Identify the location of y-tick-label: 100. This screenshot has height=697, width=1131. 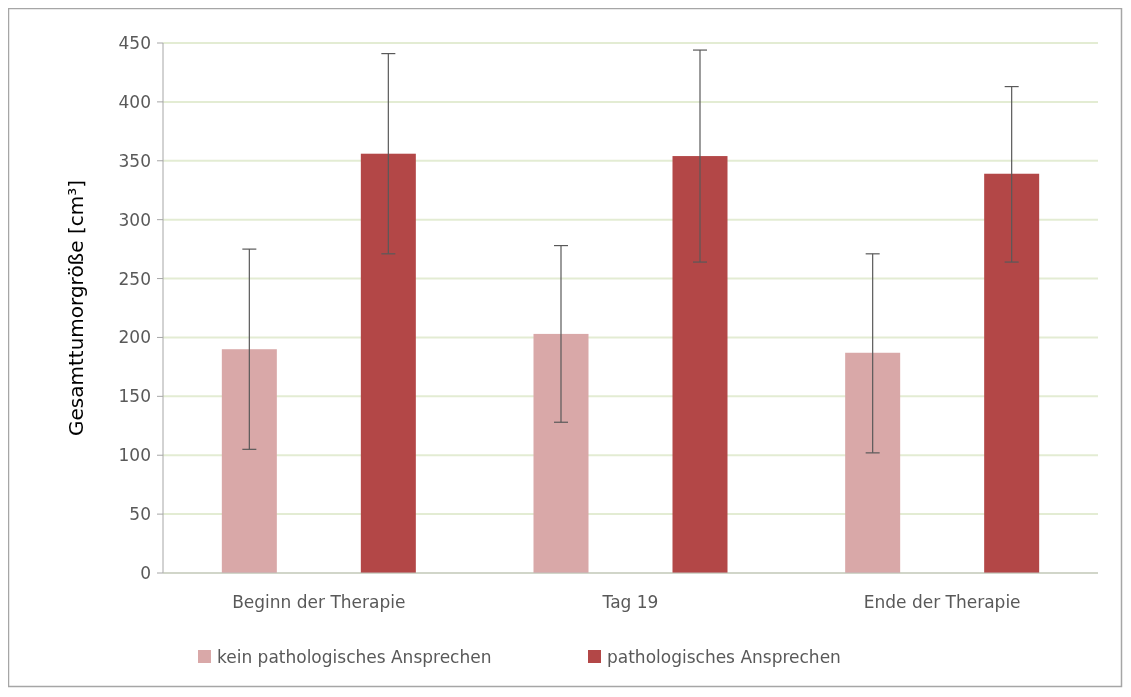
(134, 455).